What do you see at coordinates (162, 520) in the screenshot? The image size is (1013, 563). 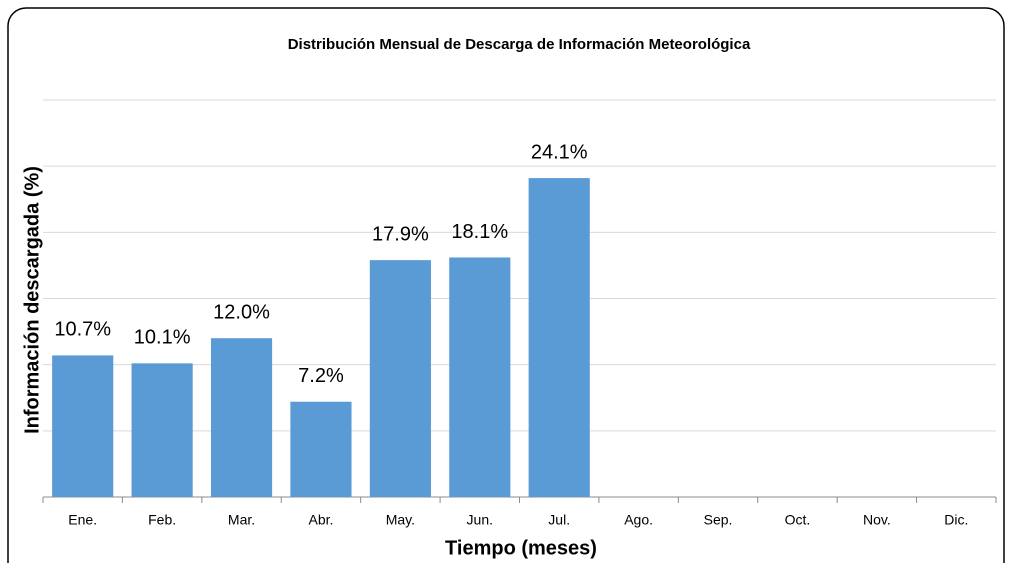 I see `x-tick-label: Feb.` at bounding box center [162, 520].